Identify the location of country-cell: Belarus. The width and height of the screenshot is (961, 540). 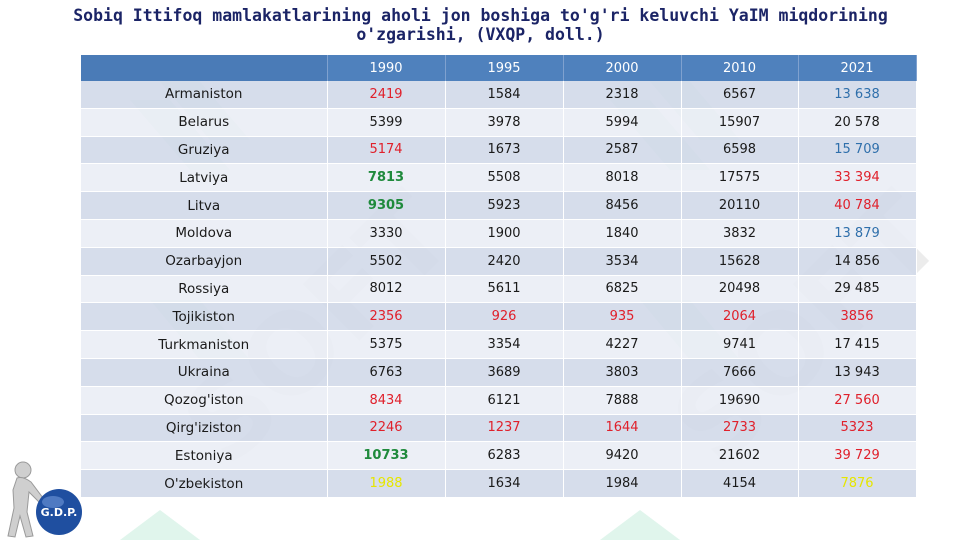
(204, 122).